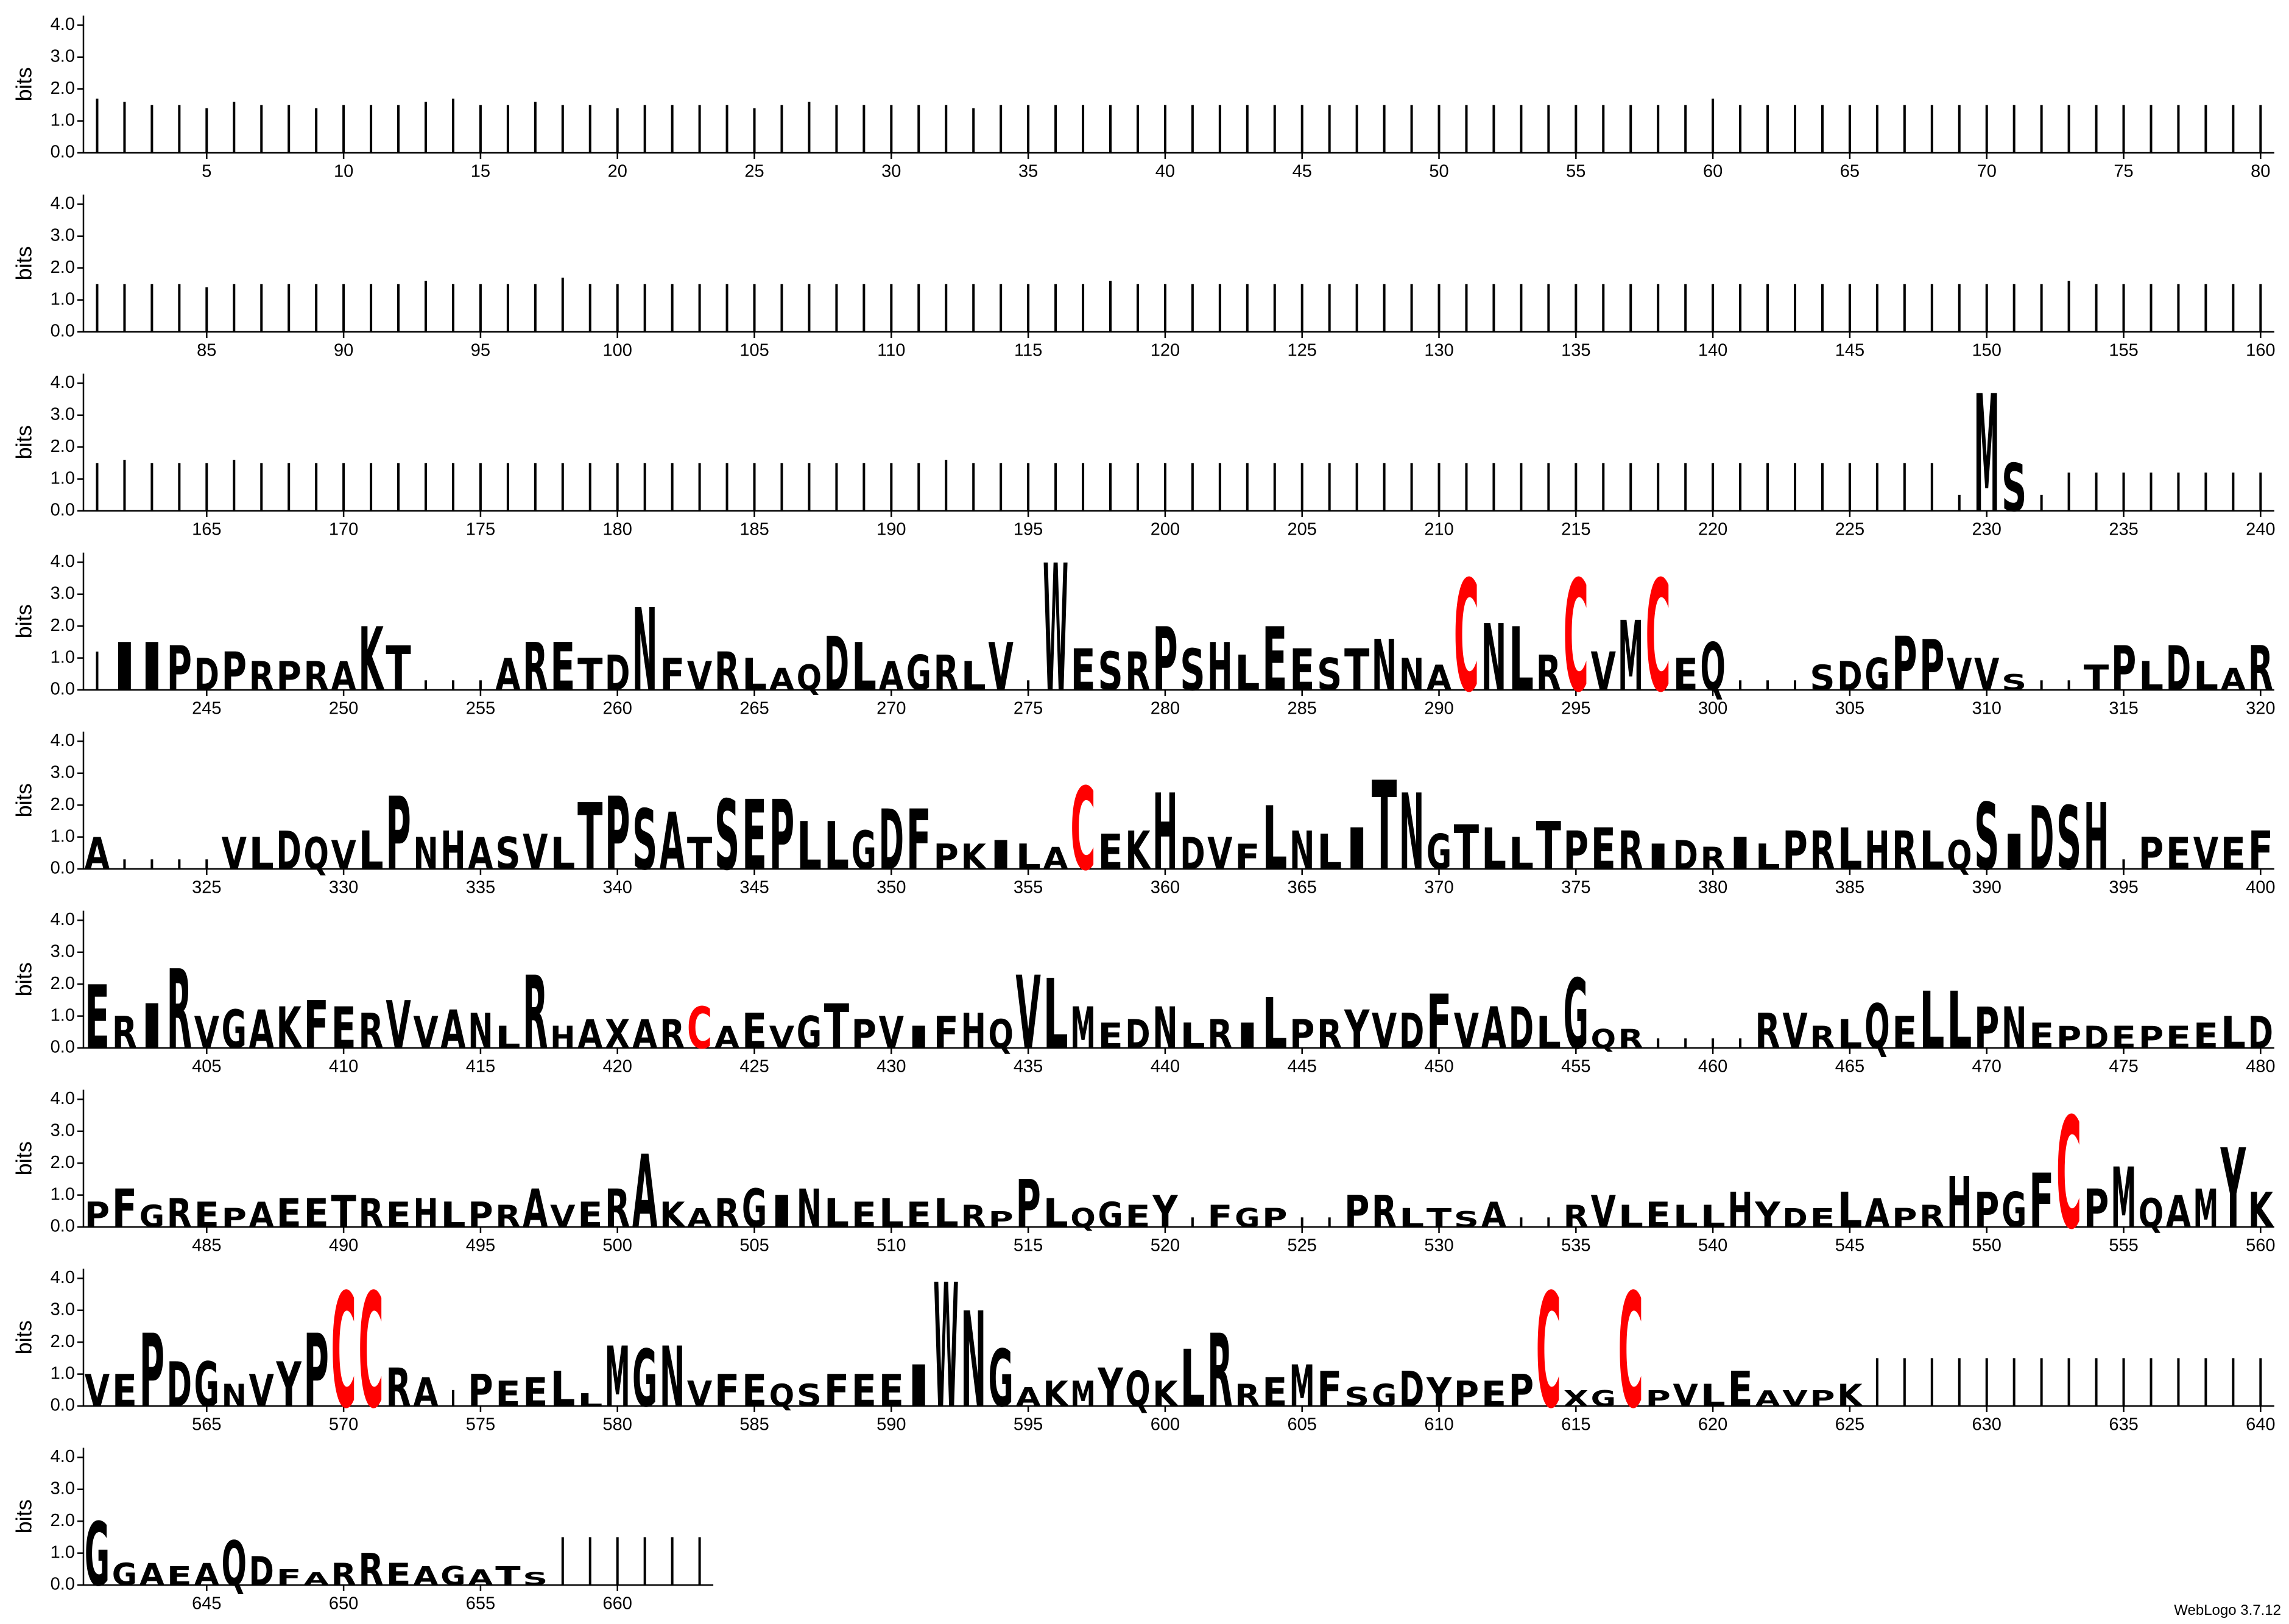 Image resolution: width=2289 pixels, height=1624 pixels. What do you see at coordinates (1849, 709) in the screenshot?
I see `x-tick-label: 305` at bounding box center [1849, 709].